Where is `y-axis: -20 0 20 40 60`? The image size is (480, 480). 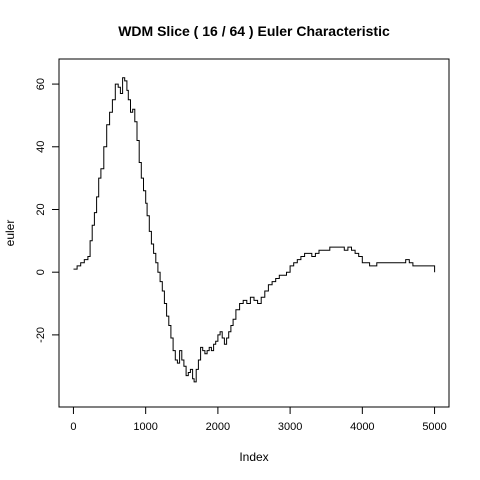
y-axis: -20 0 20 40 60 is located at coordinates (47, 210).